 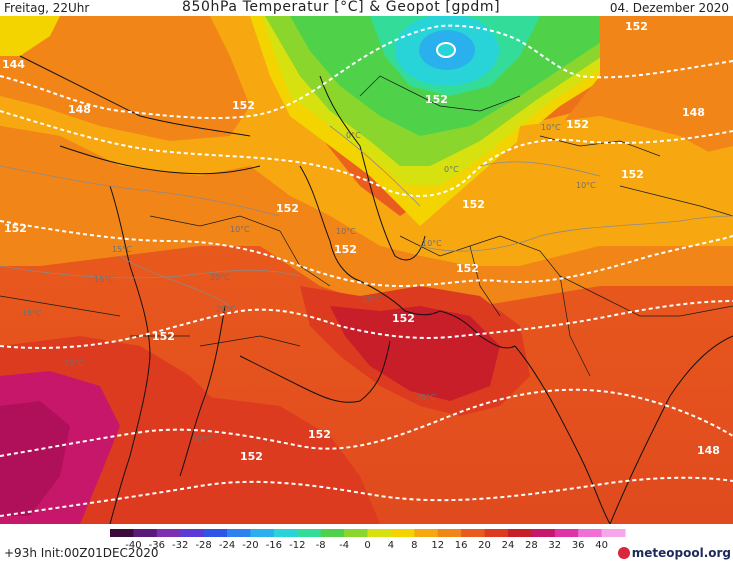 I want to click on legend-tick-label: -20, so click(x=250, y=544).